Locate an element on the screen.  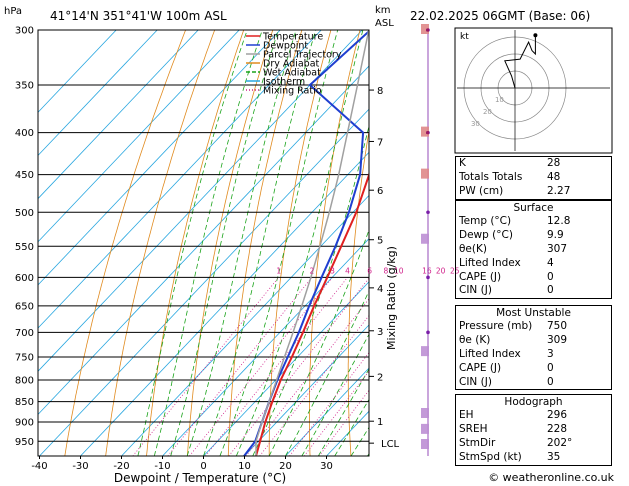
lcl-label: LCL is located at coordinates (390, 444).